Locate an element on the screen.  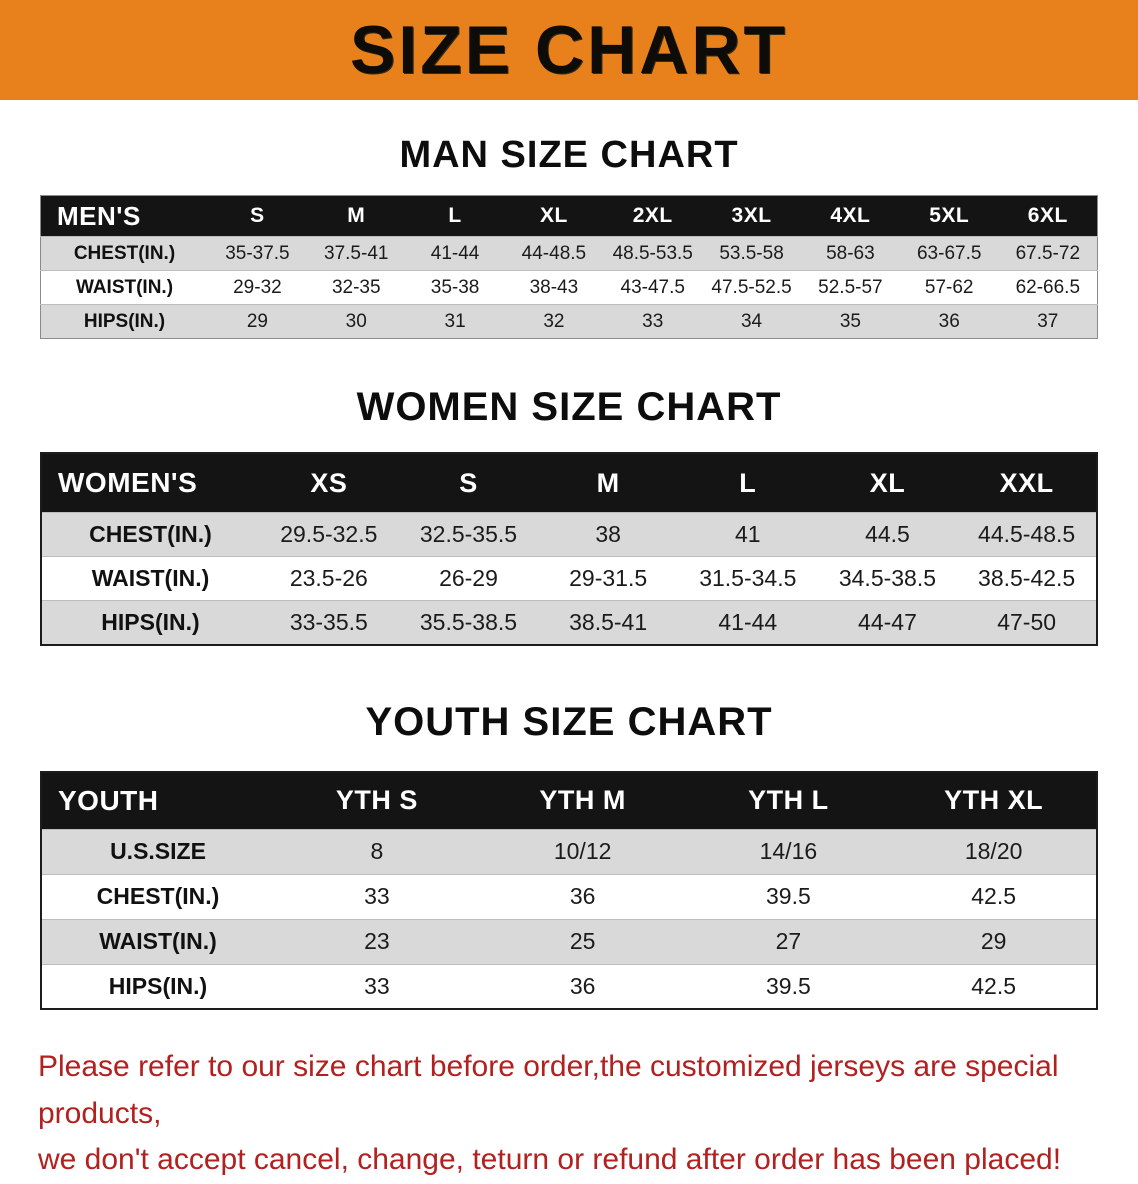
size-value-cell: 44.5-48.5 is located at coordinates (1027, 534).